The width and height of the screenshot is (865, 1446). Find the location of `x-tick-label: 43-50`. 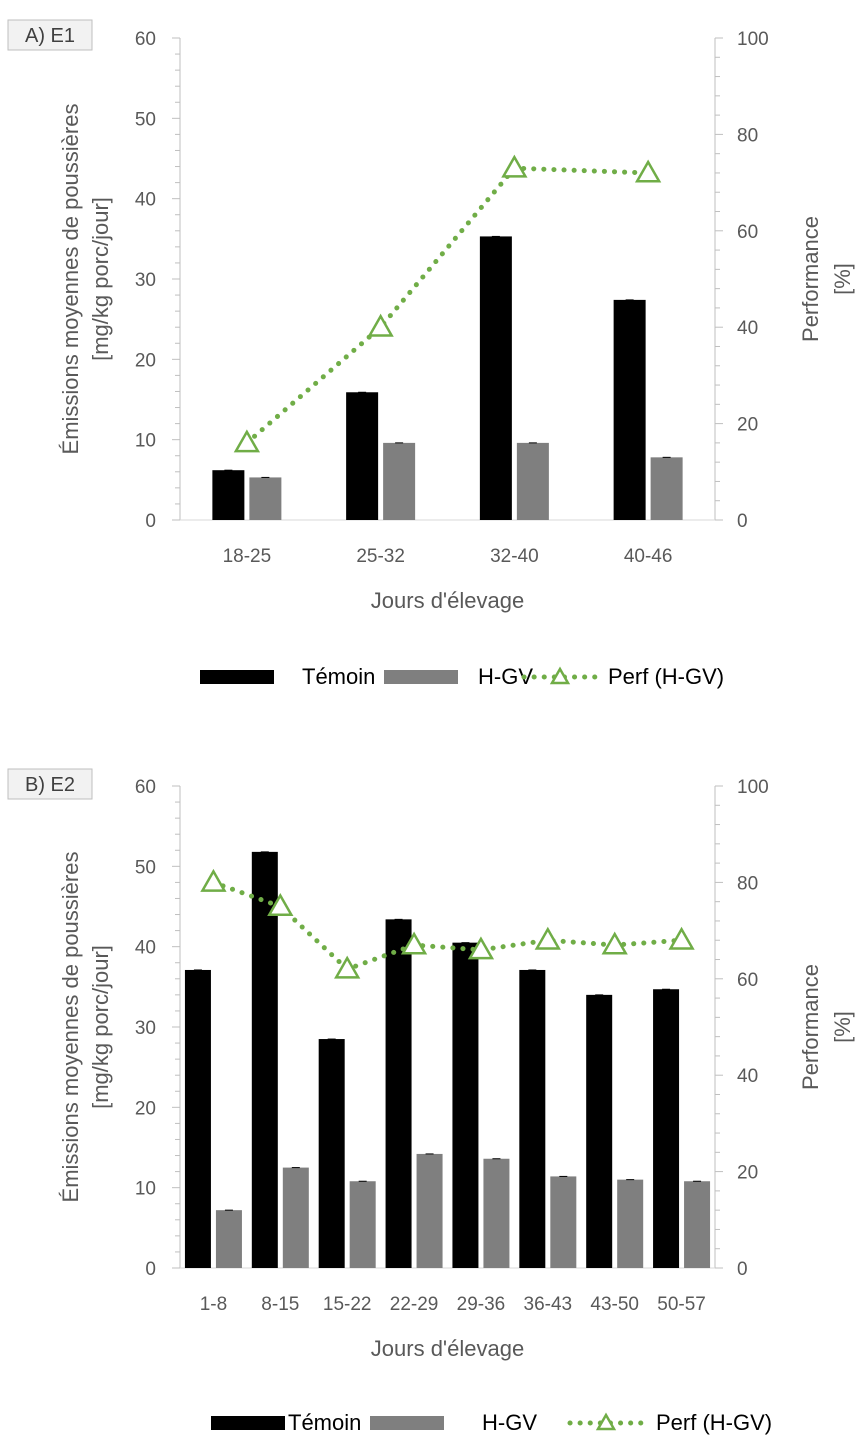

x-tick-label: 43-50 is located at coordinates (614, 1304).